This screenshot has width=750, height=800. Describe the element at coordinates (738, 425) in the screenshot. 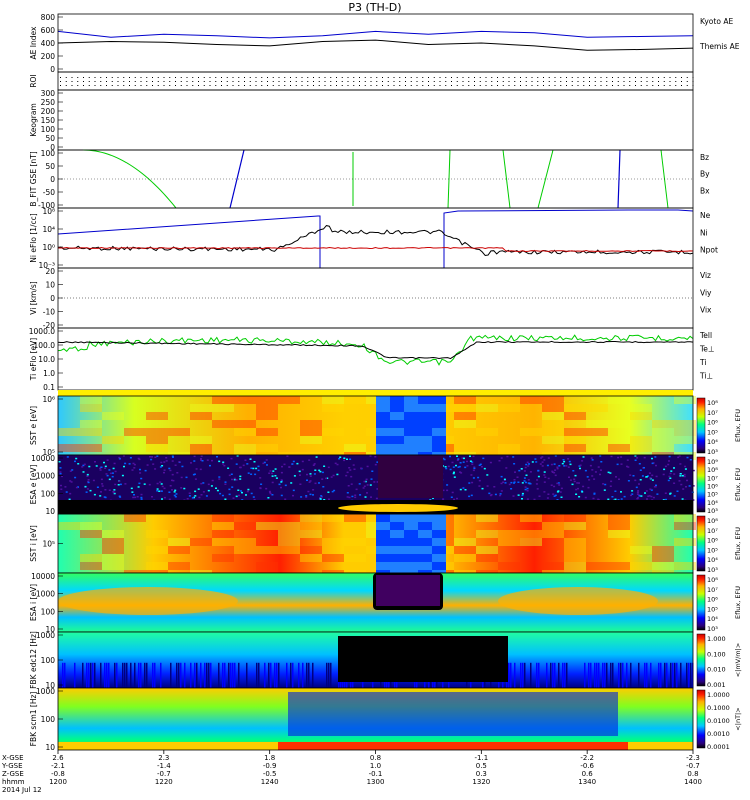

I see `colorbar-label: Eflux, EFU` at that location.